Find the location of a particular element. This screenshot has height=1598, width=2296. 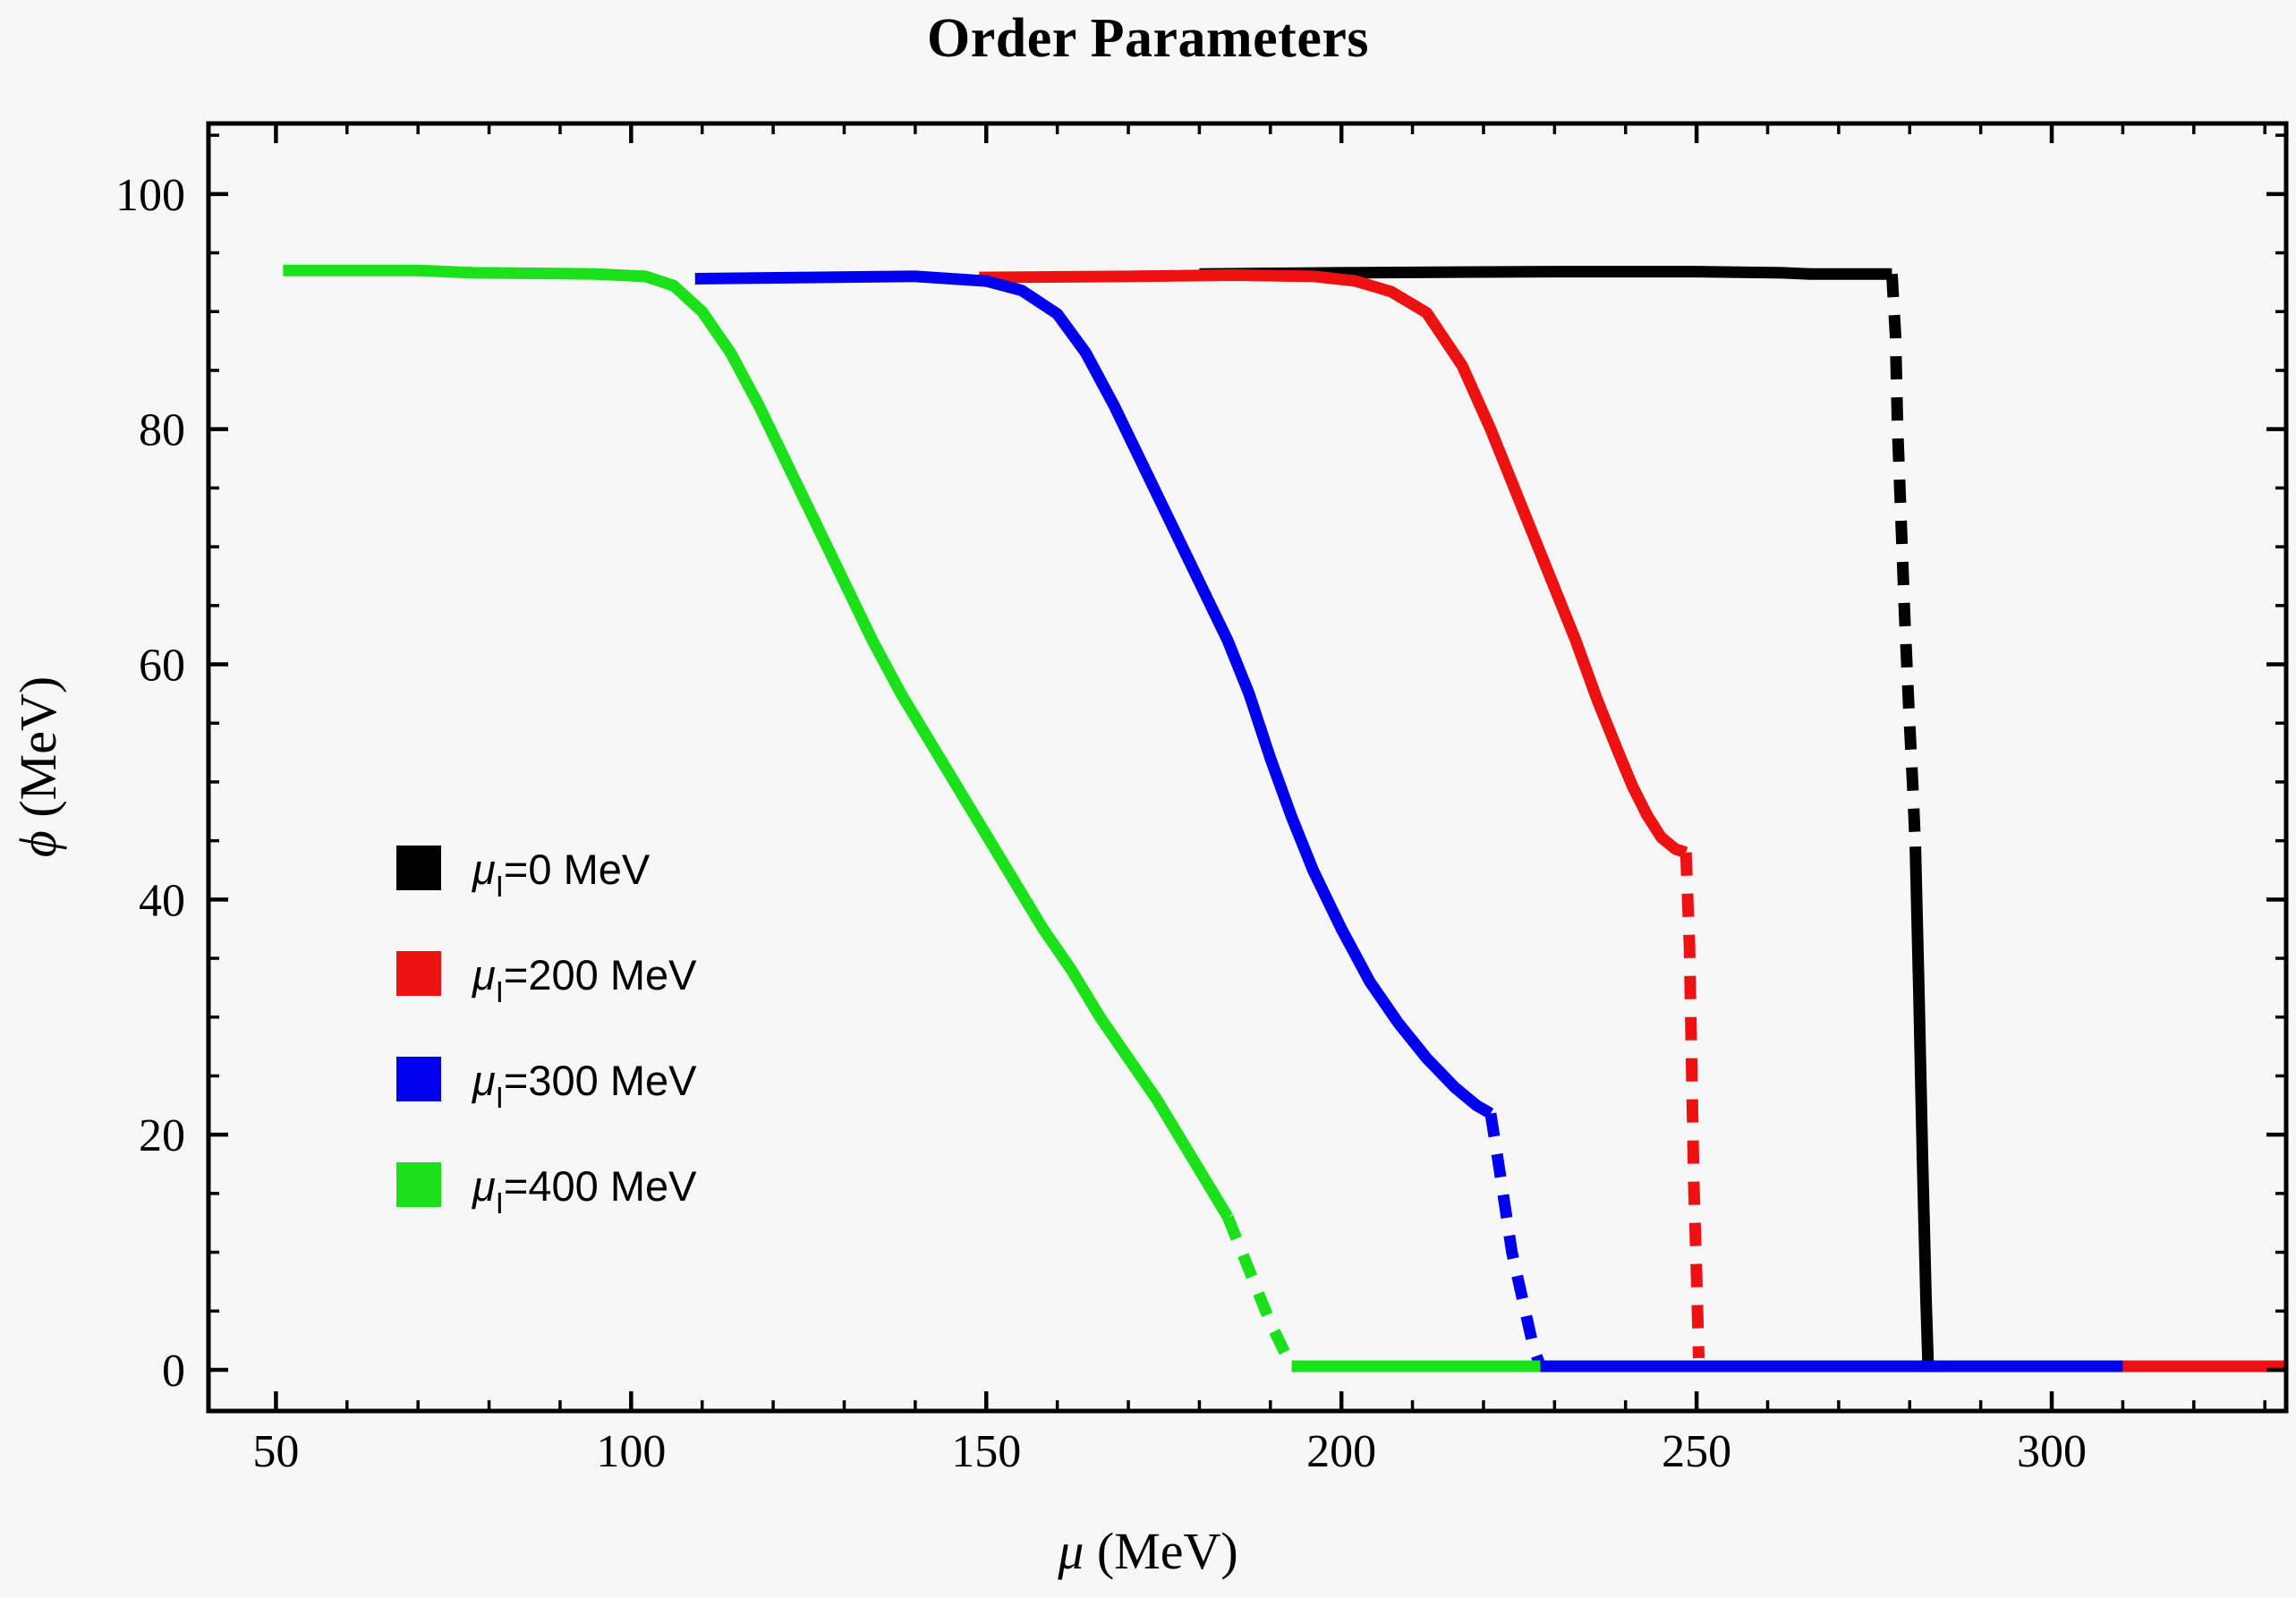

y-axis-title: ϕ (MeV) is located at coordinates (38, 767).